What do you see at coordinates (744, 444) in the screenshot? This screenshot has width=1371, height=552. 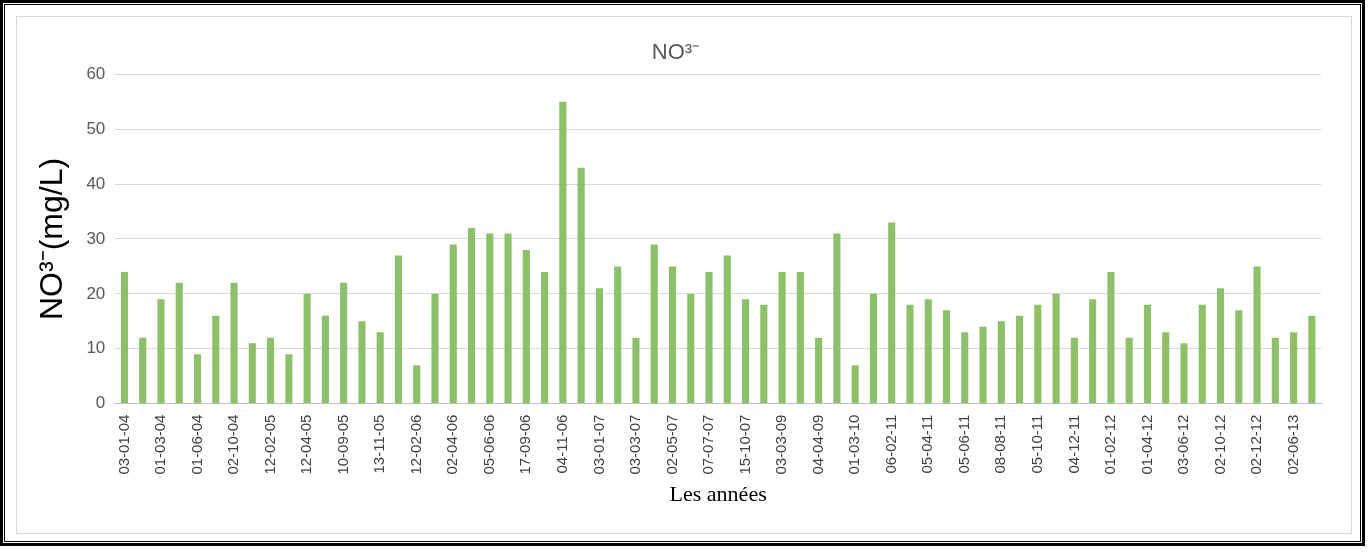 I see `x-tick-label: 15-10-07` at bounding box center [744, 444].